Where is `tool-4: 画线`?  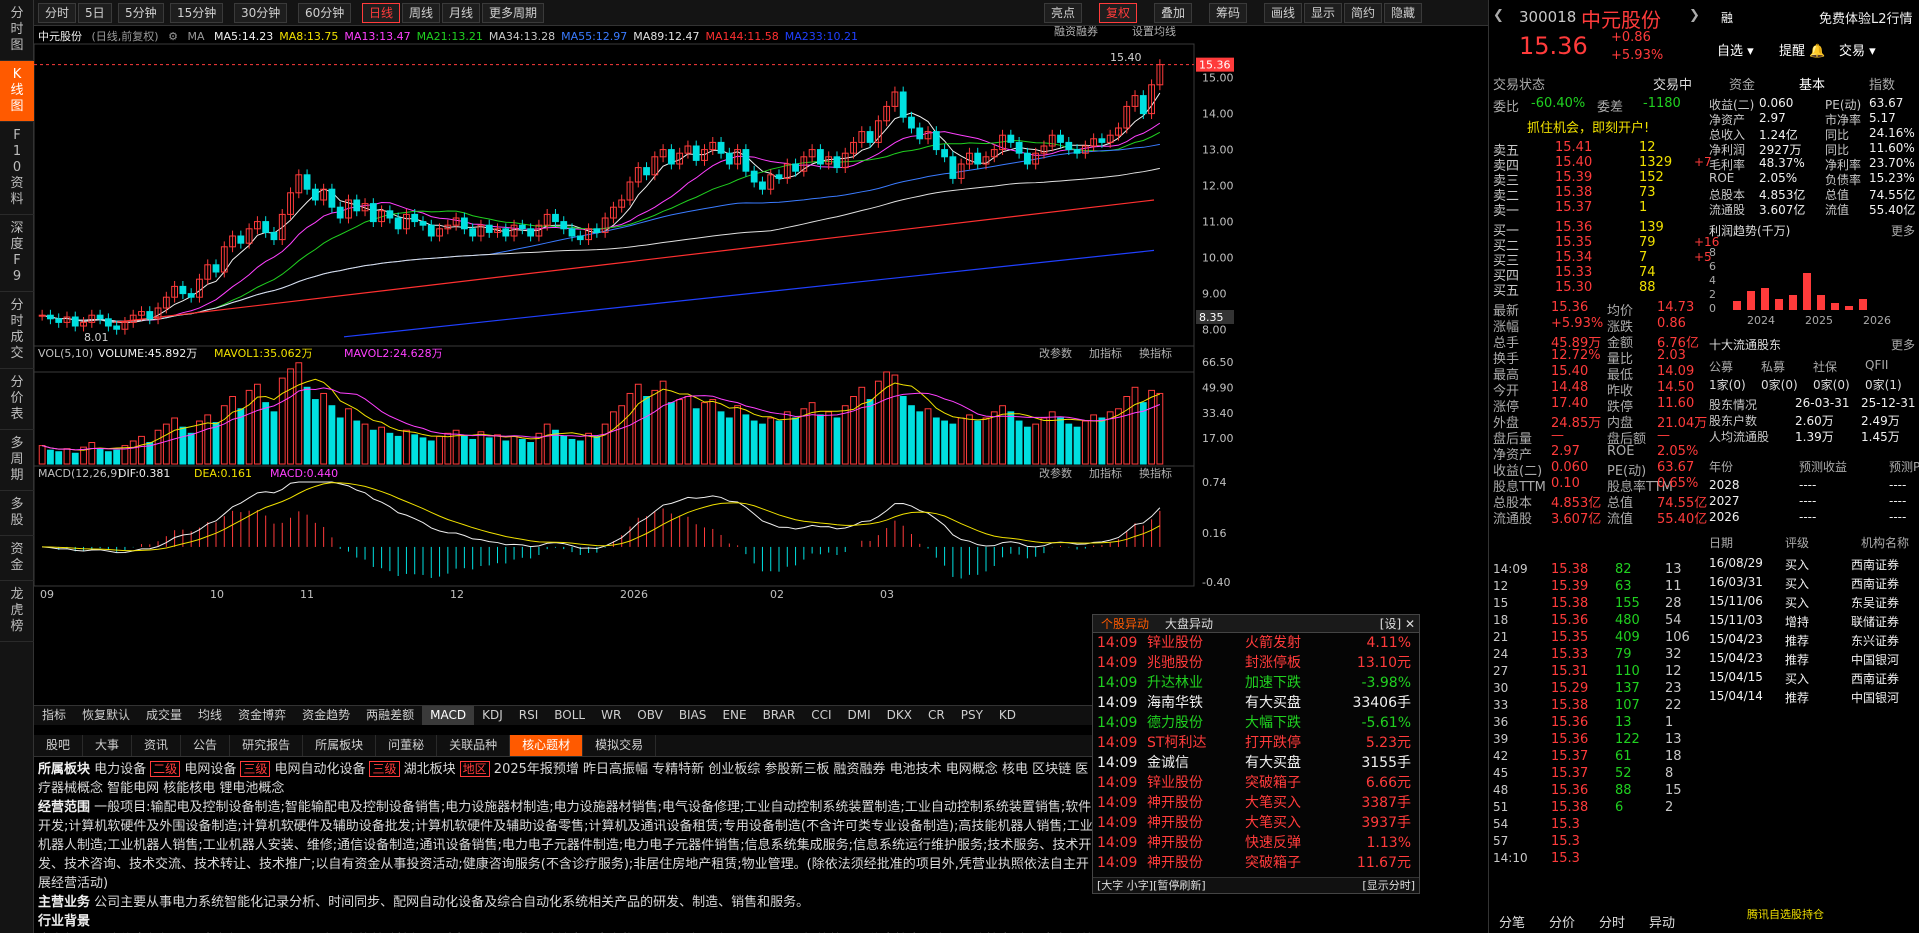 tool-4: 画线 is located at coordinates (1283, 13).